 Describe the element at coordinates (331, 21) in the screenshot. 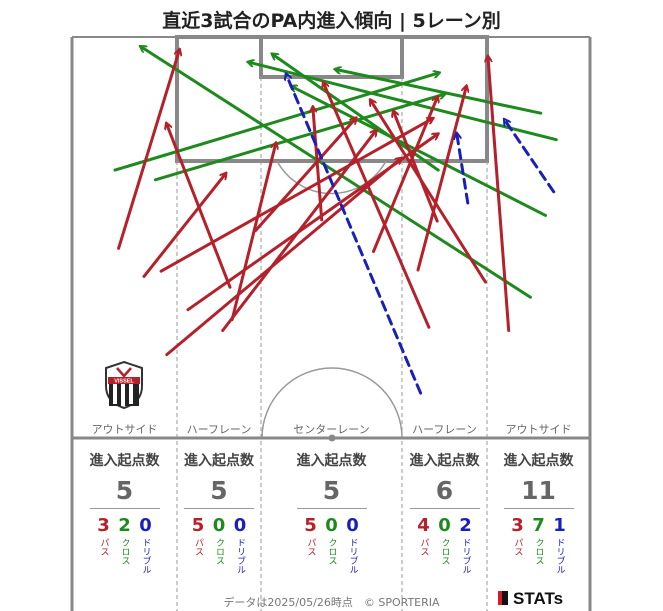

I see `chart-title: 直近3試合のPA内進入傾向 | 5レーン別` at that location.